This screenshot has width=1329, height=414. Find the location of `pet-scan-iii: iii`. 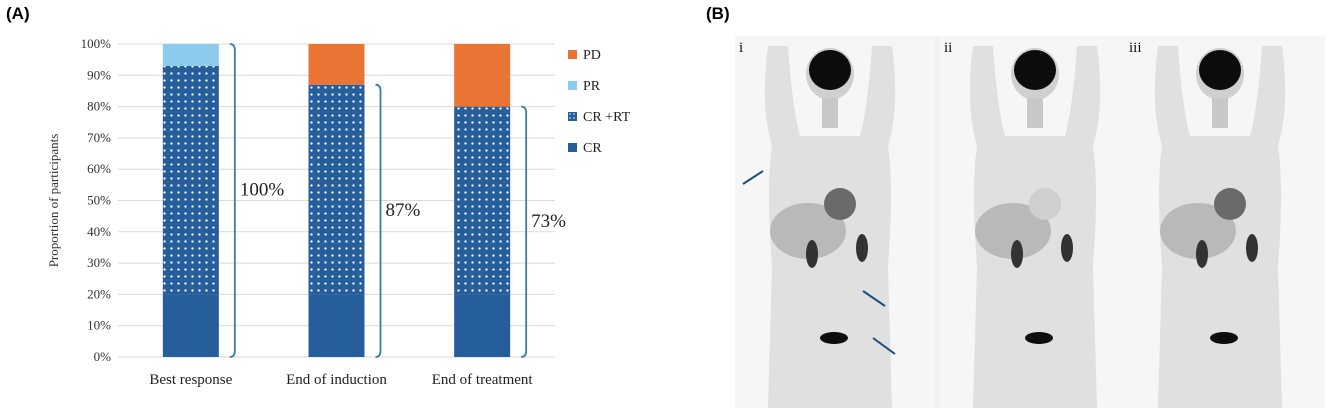

pet-scan-iii: iii is located at coordinates (1225, 222).